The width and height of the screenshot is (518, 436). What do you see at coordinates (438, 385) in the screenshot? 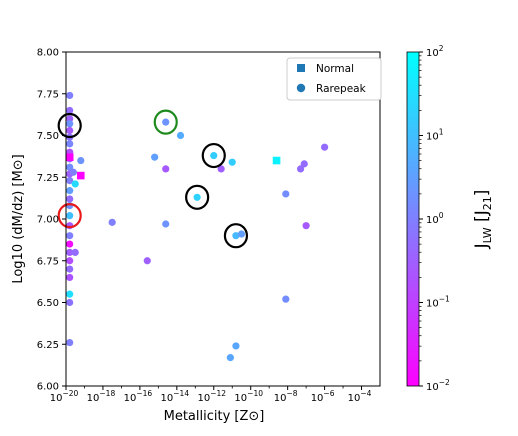
I see `colorbar-tick-label: 10⁻²` at bounding box center [438, 385].